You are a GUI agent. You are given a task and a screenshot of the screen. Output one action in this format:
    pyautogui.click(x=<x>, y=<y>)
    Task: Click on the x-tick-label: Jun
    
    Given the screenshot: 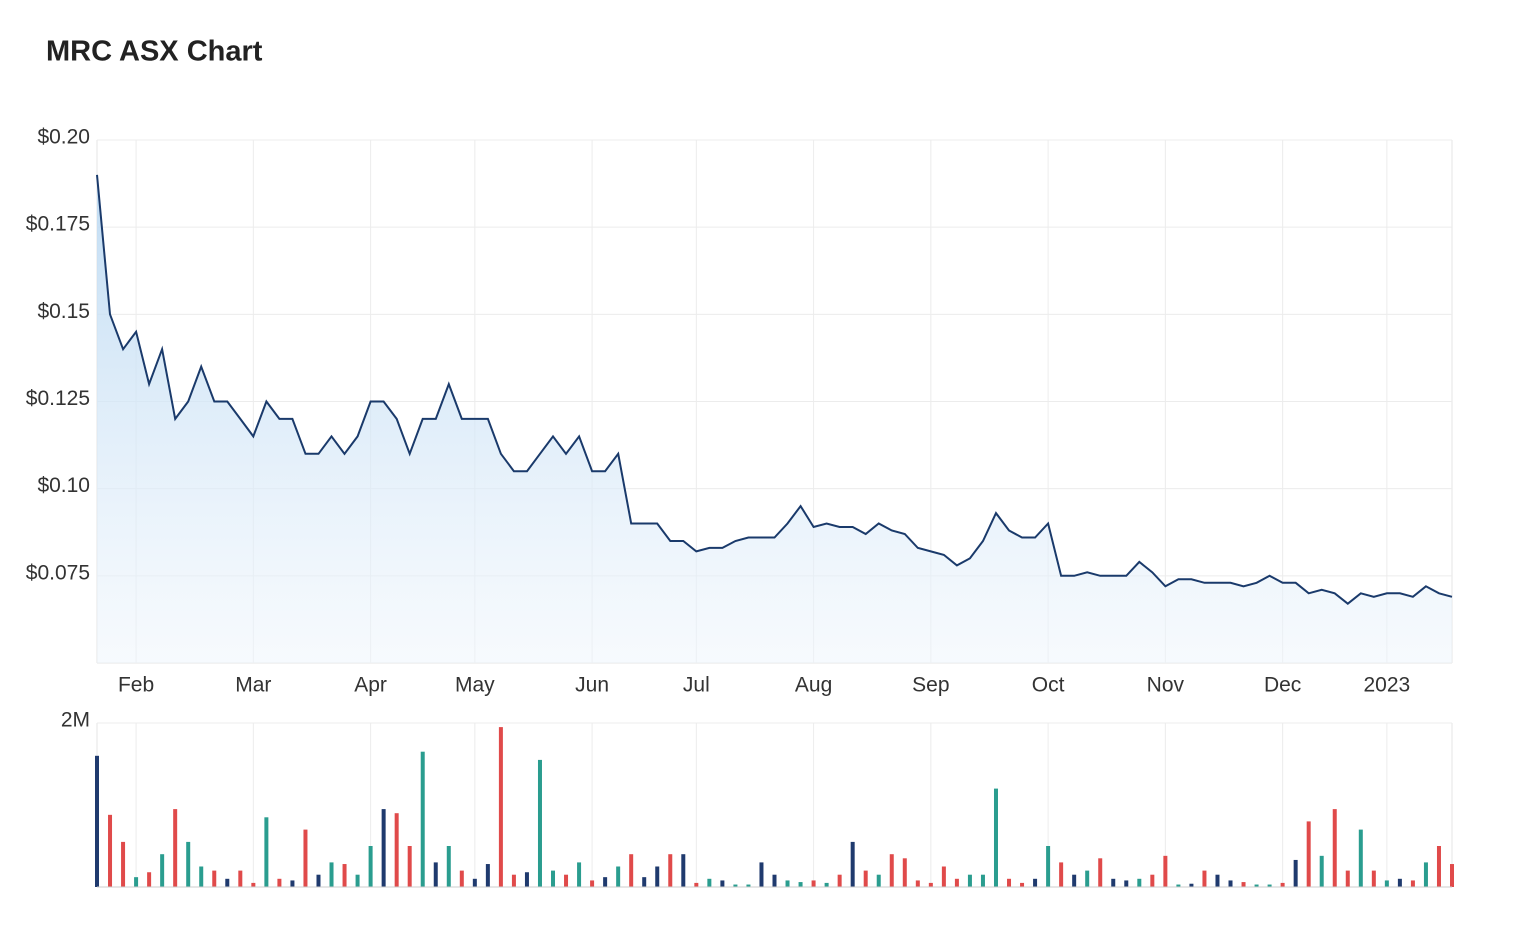 What is the action you would take?
    pyautogui.click(x=592, y=685)
    